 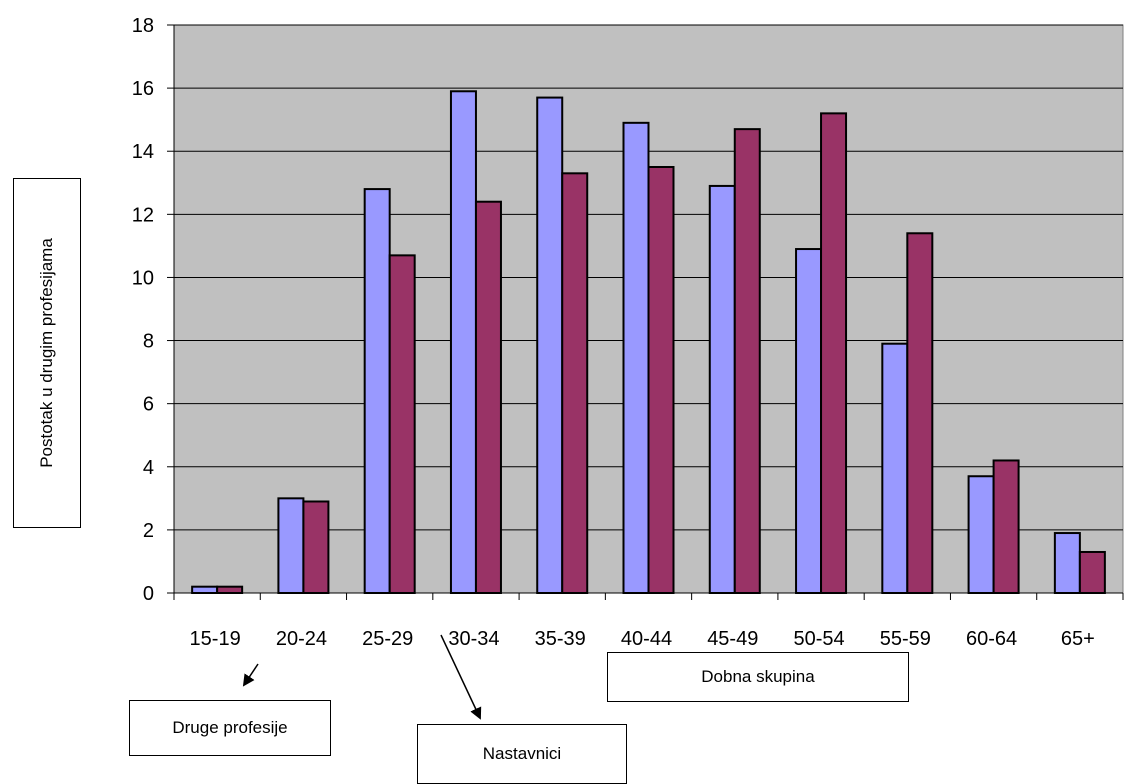 I want to click on x-tick-label: 15-19, so click(x=215, y=639).